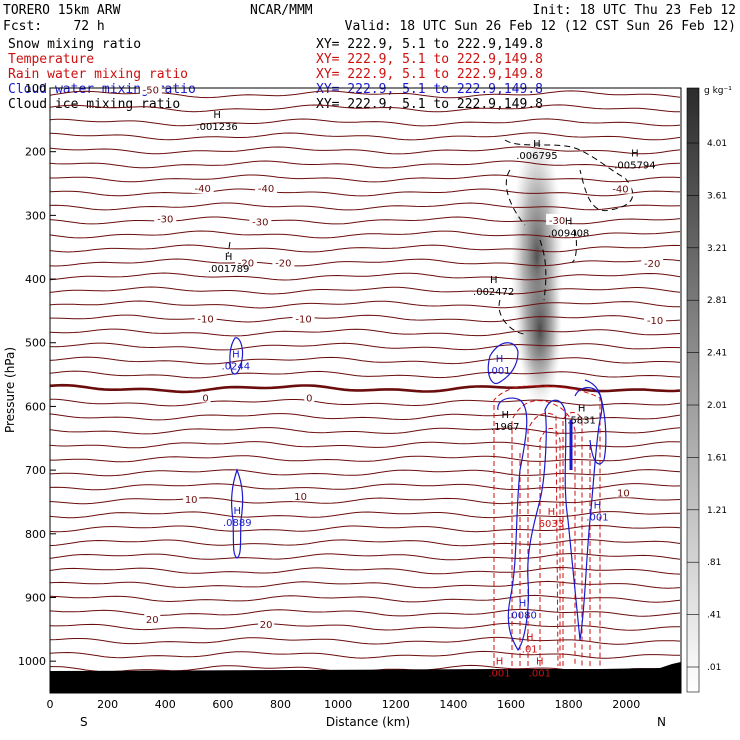 This screenshot has height=740, width=740. I want to click on y-tick-label-top: 100, so click(35, 88).